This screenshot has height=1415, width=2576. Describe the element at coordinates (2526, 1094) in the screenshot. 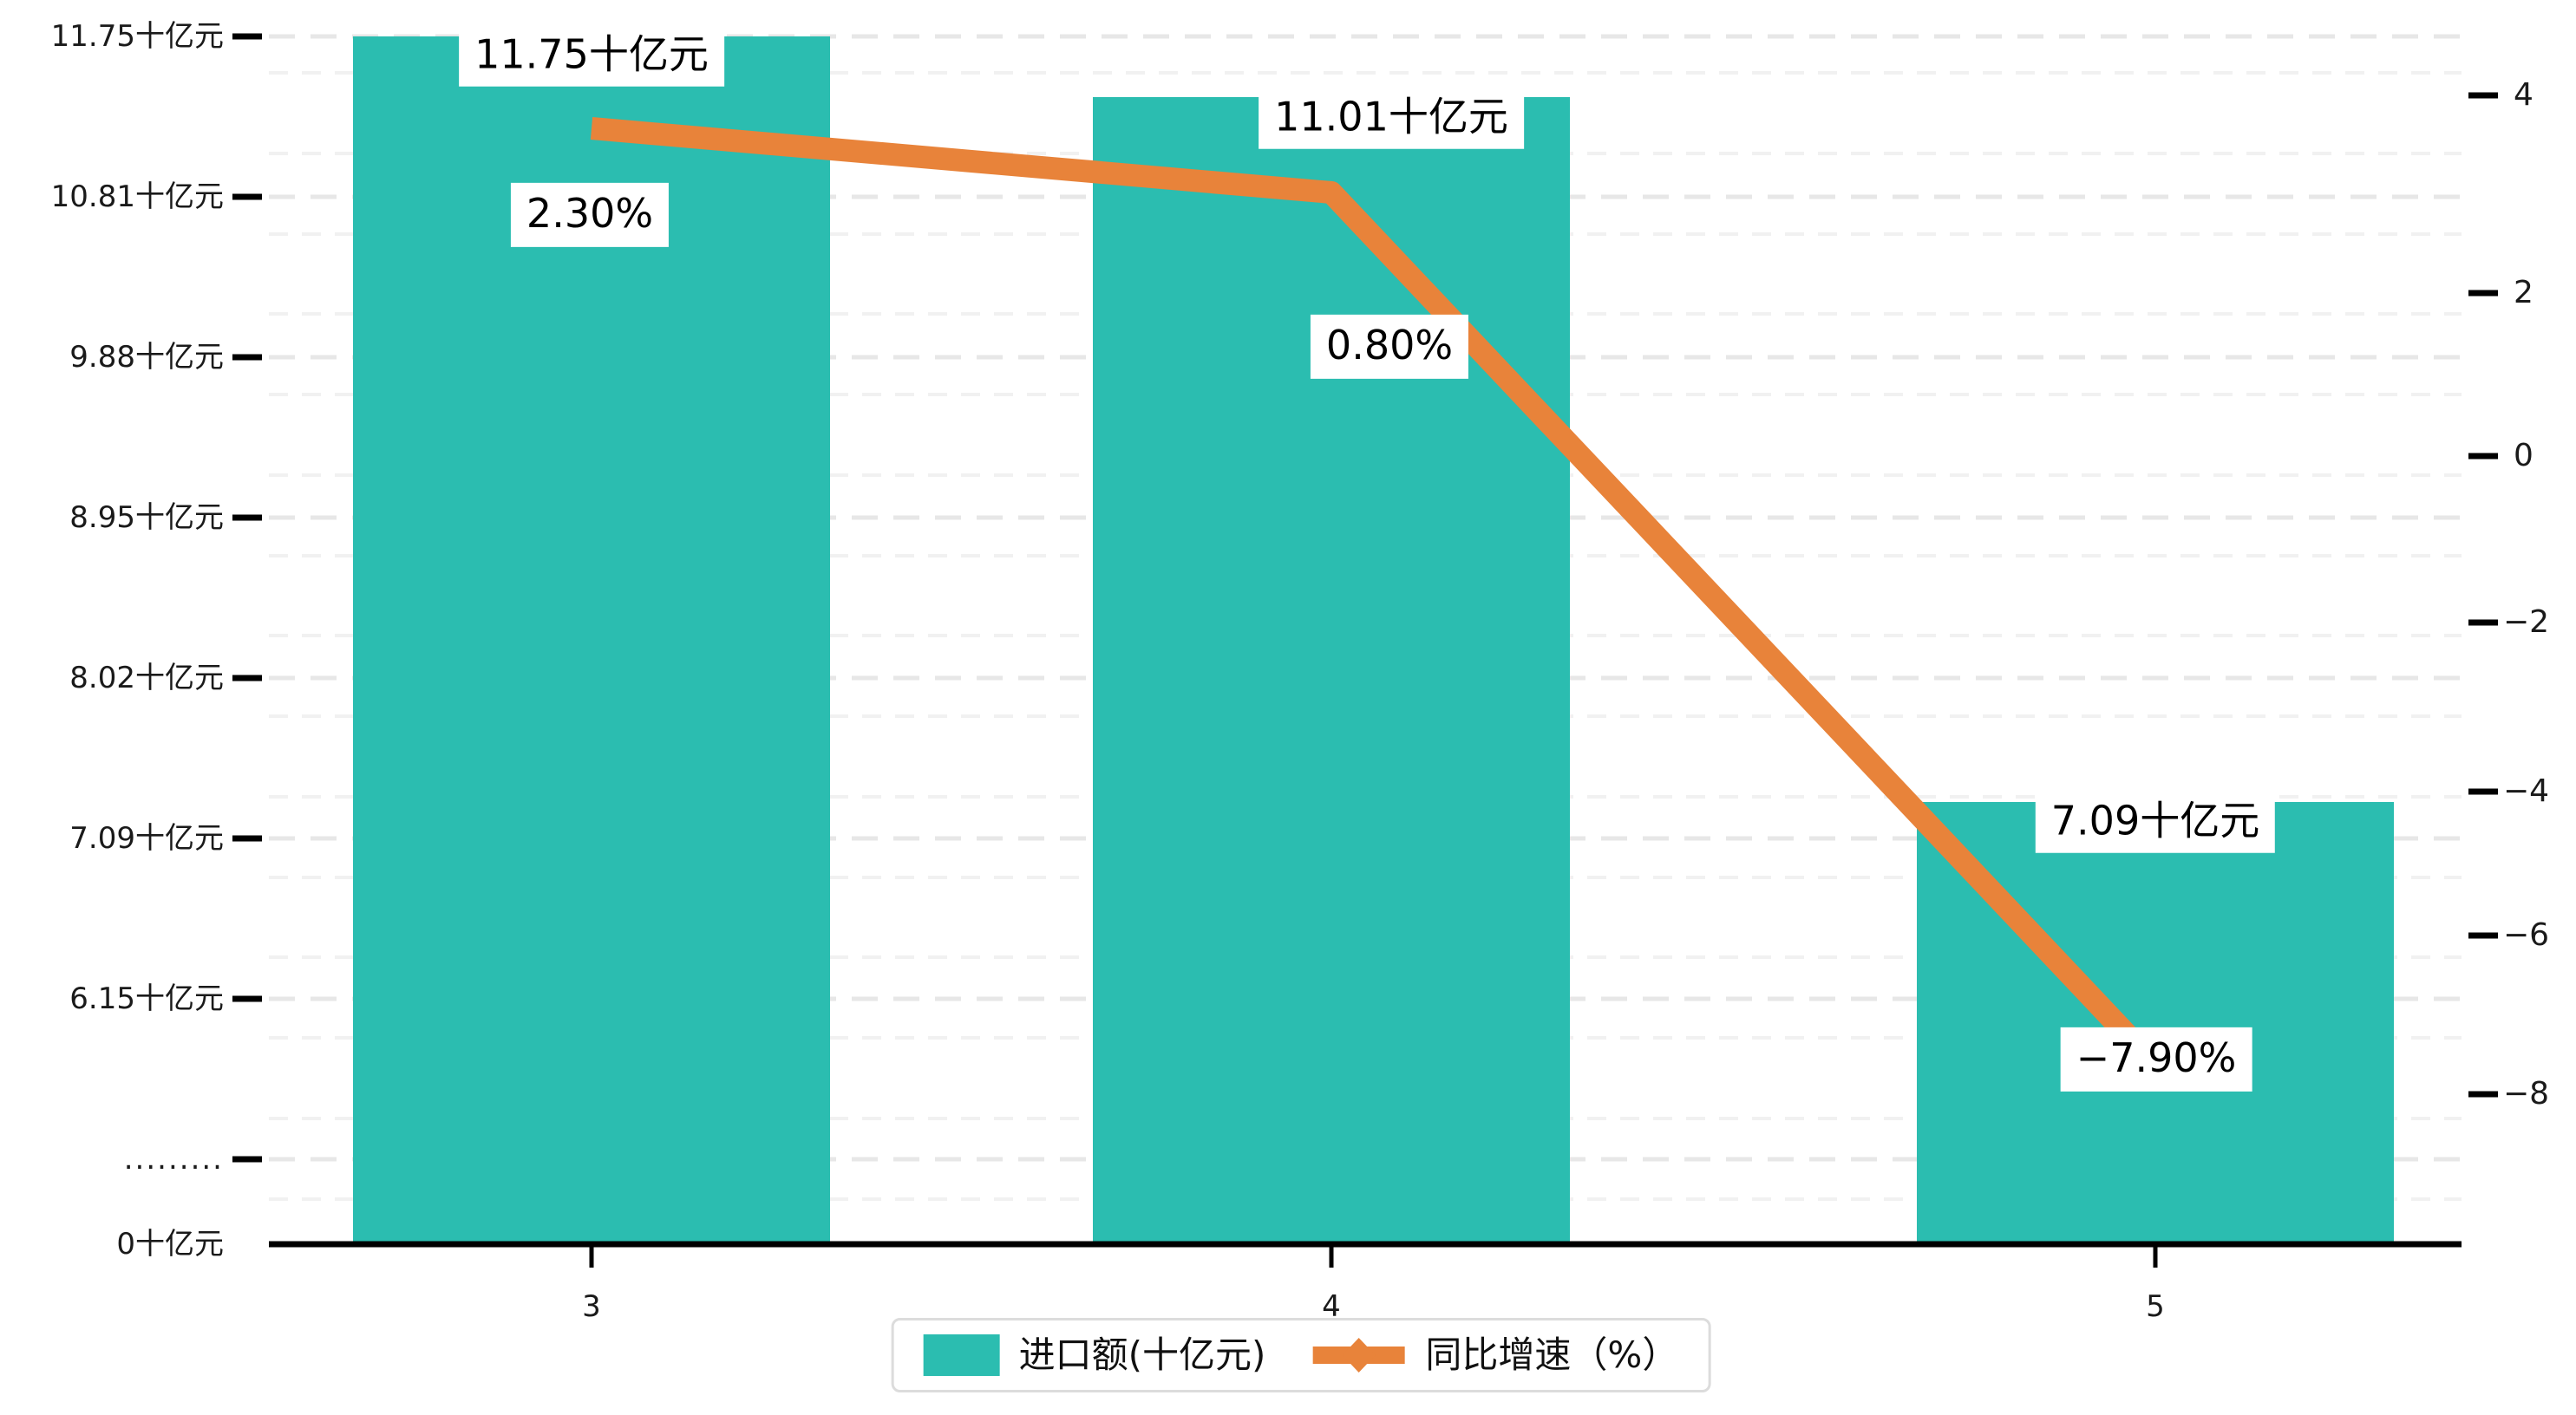

I see `y-right-tick-label: −8` at that location.